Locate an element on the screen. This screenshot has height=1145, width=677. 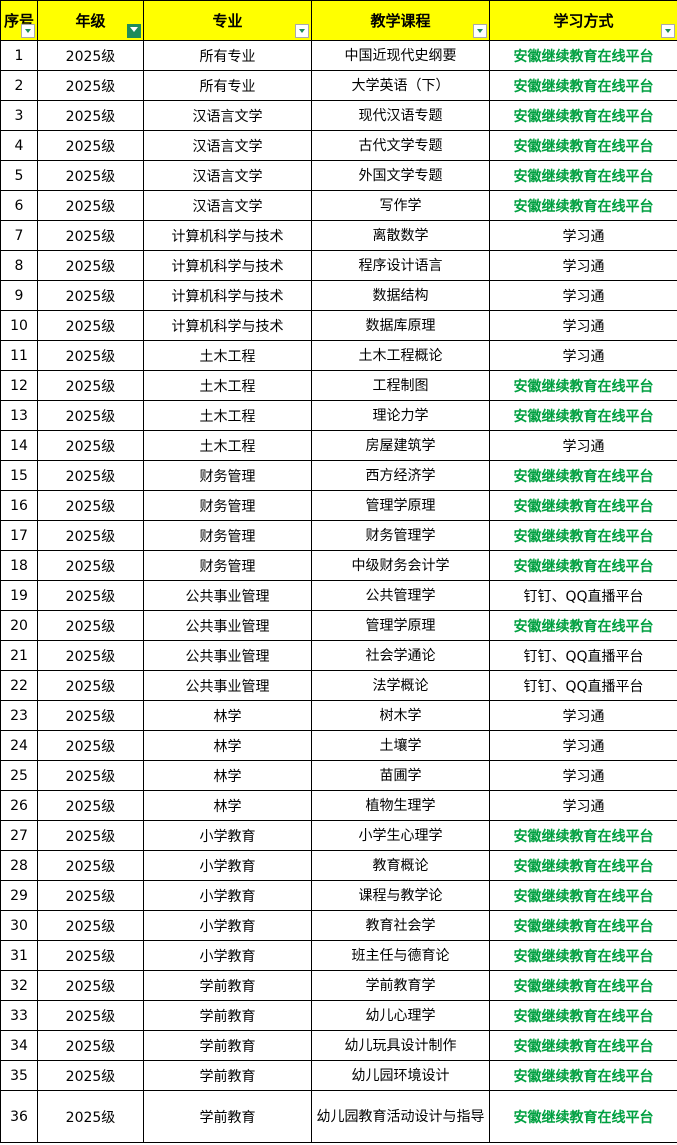
course-cell: 树木学 is located at coordinates (400, 715).